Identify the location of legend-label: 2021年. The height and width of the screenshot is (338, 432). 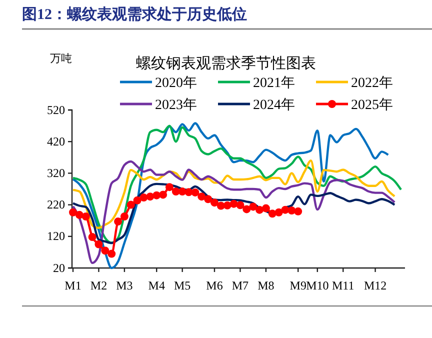
(274, 83).